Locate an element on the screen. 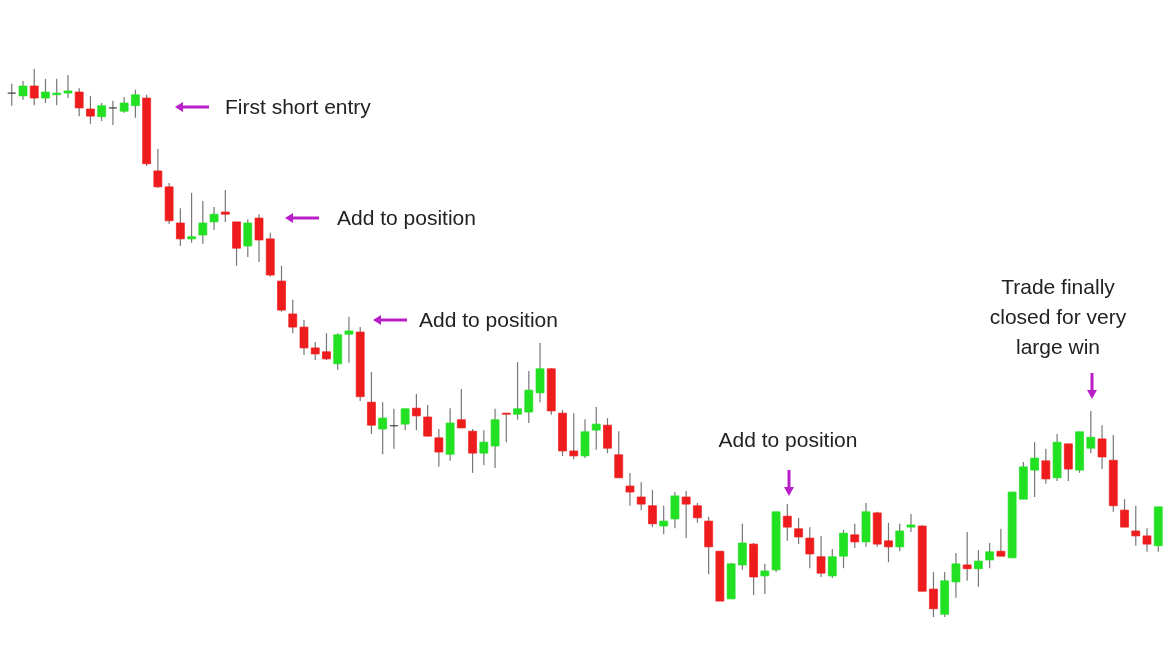 This screenshot has height=658, width=1170. annotation: First short entry is located at coordinates (298, 107).